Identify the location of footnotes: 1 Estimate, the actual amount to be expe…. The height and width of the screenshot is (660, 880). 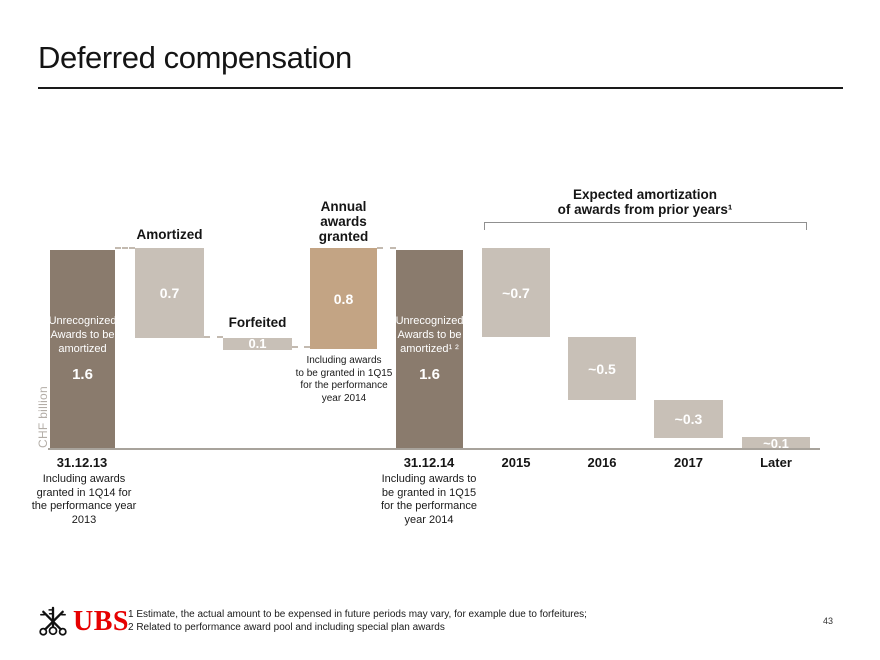
(357, 621).